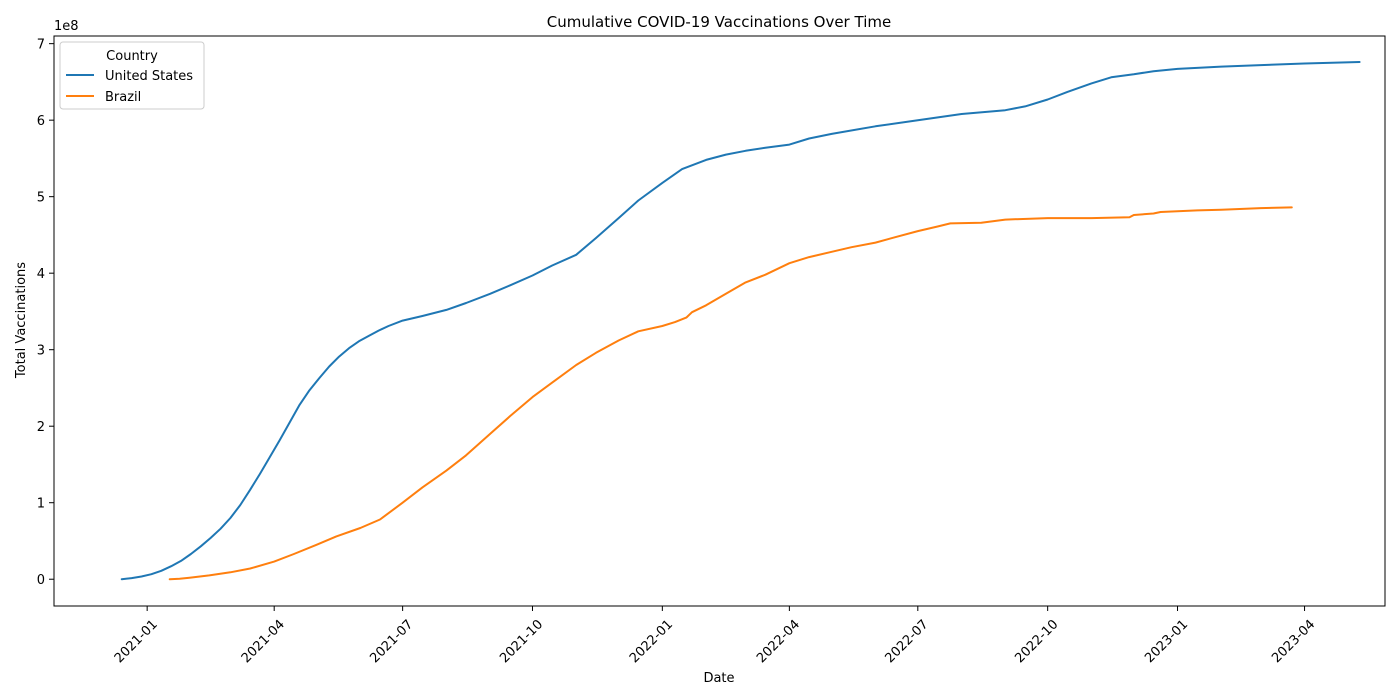 This screenshot has height=700, width=1400. What do you see at coordinates (66, 26) in the screenshot?
I see `y-offset-label: 1e8` at bounding box center [66, 26].